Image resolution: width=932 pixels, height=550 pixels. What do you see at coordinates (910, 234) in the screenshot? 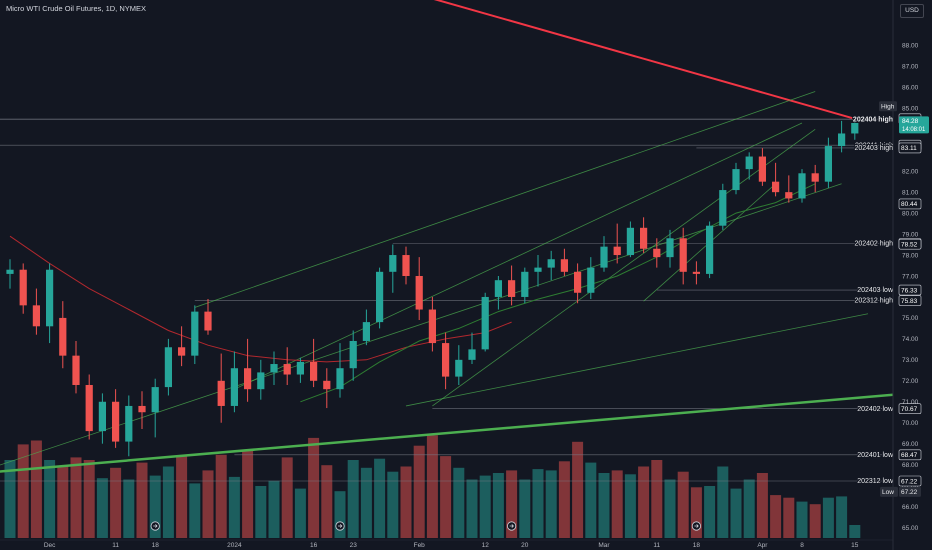
I see `price-tick-label: 79.00` at bounding box center [910, 234].